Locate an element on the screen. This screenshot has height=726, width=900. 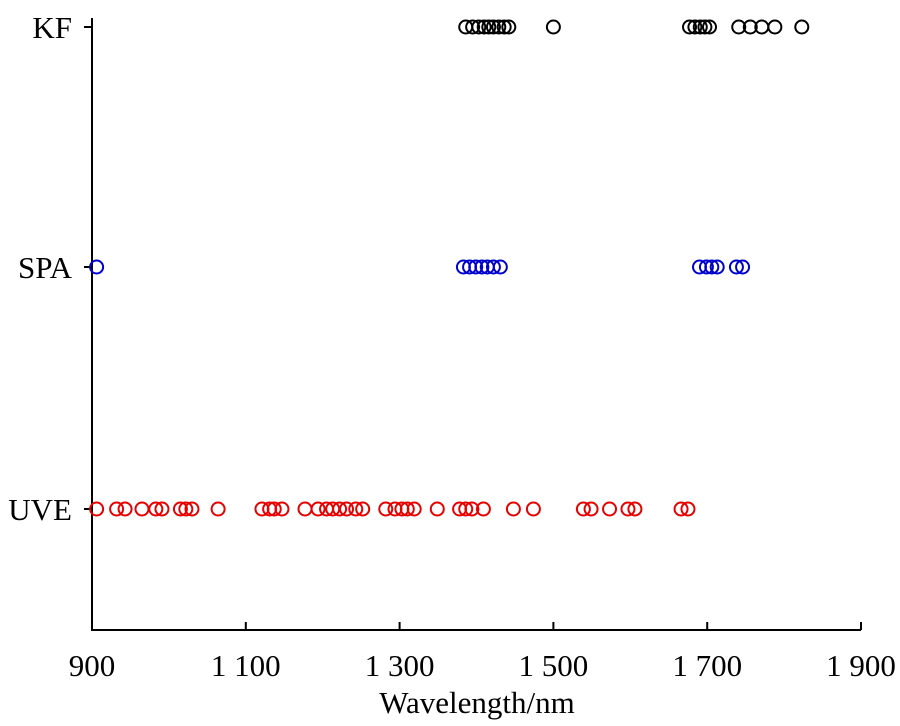
x-ticks: 900 1 100 1 300 1 500 1 700 1 900 is located at coordinates (482, 652).